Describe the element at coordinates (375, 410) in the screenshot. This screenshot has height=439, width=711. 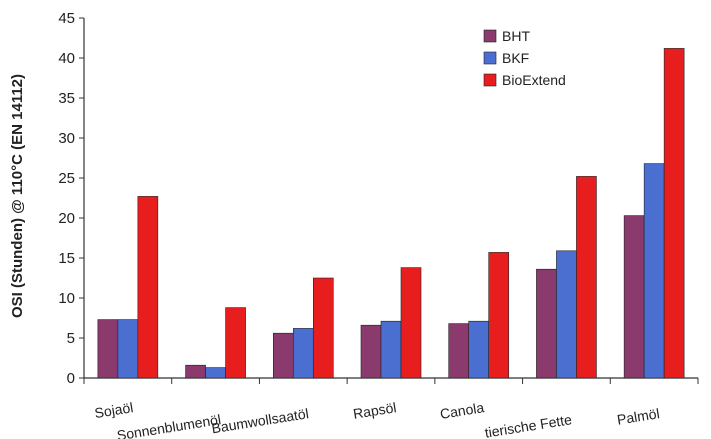
I see `x-category-label: Rapsöl` at that location.